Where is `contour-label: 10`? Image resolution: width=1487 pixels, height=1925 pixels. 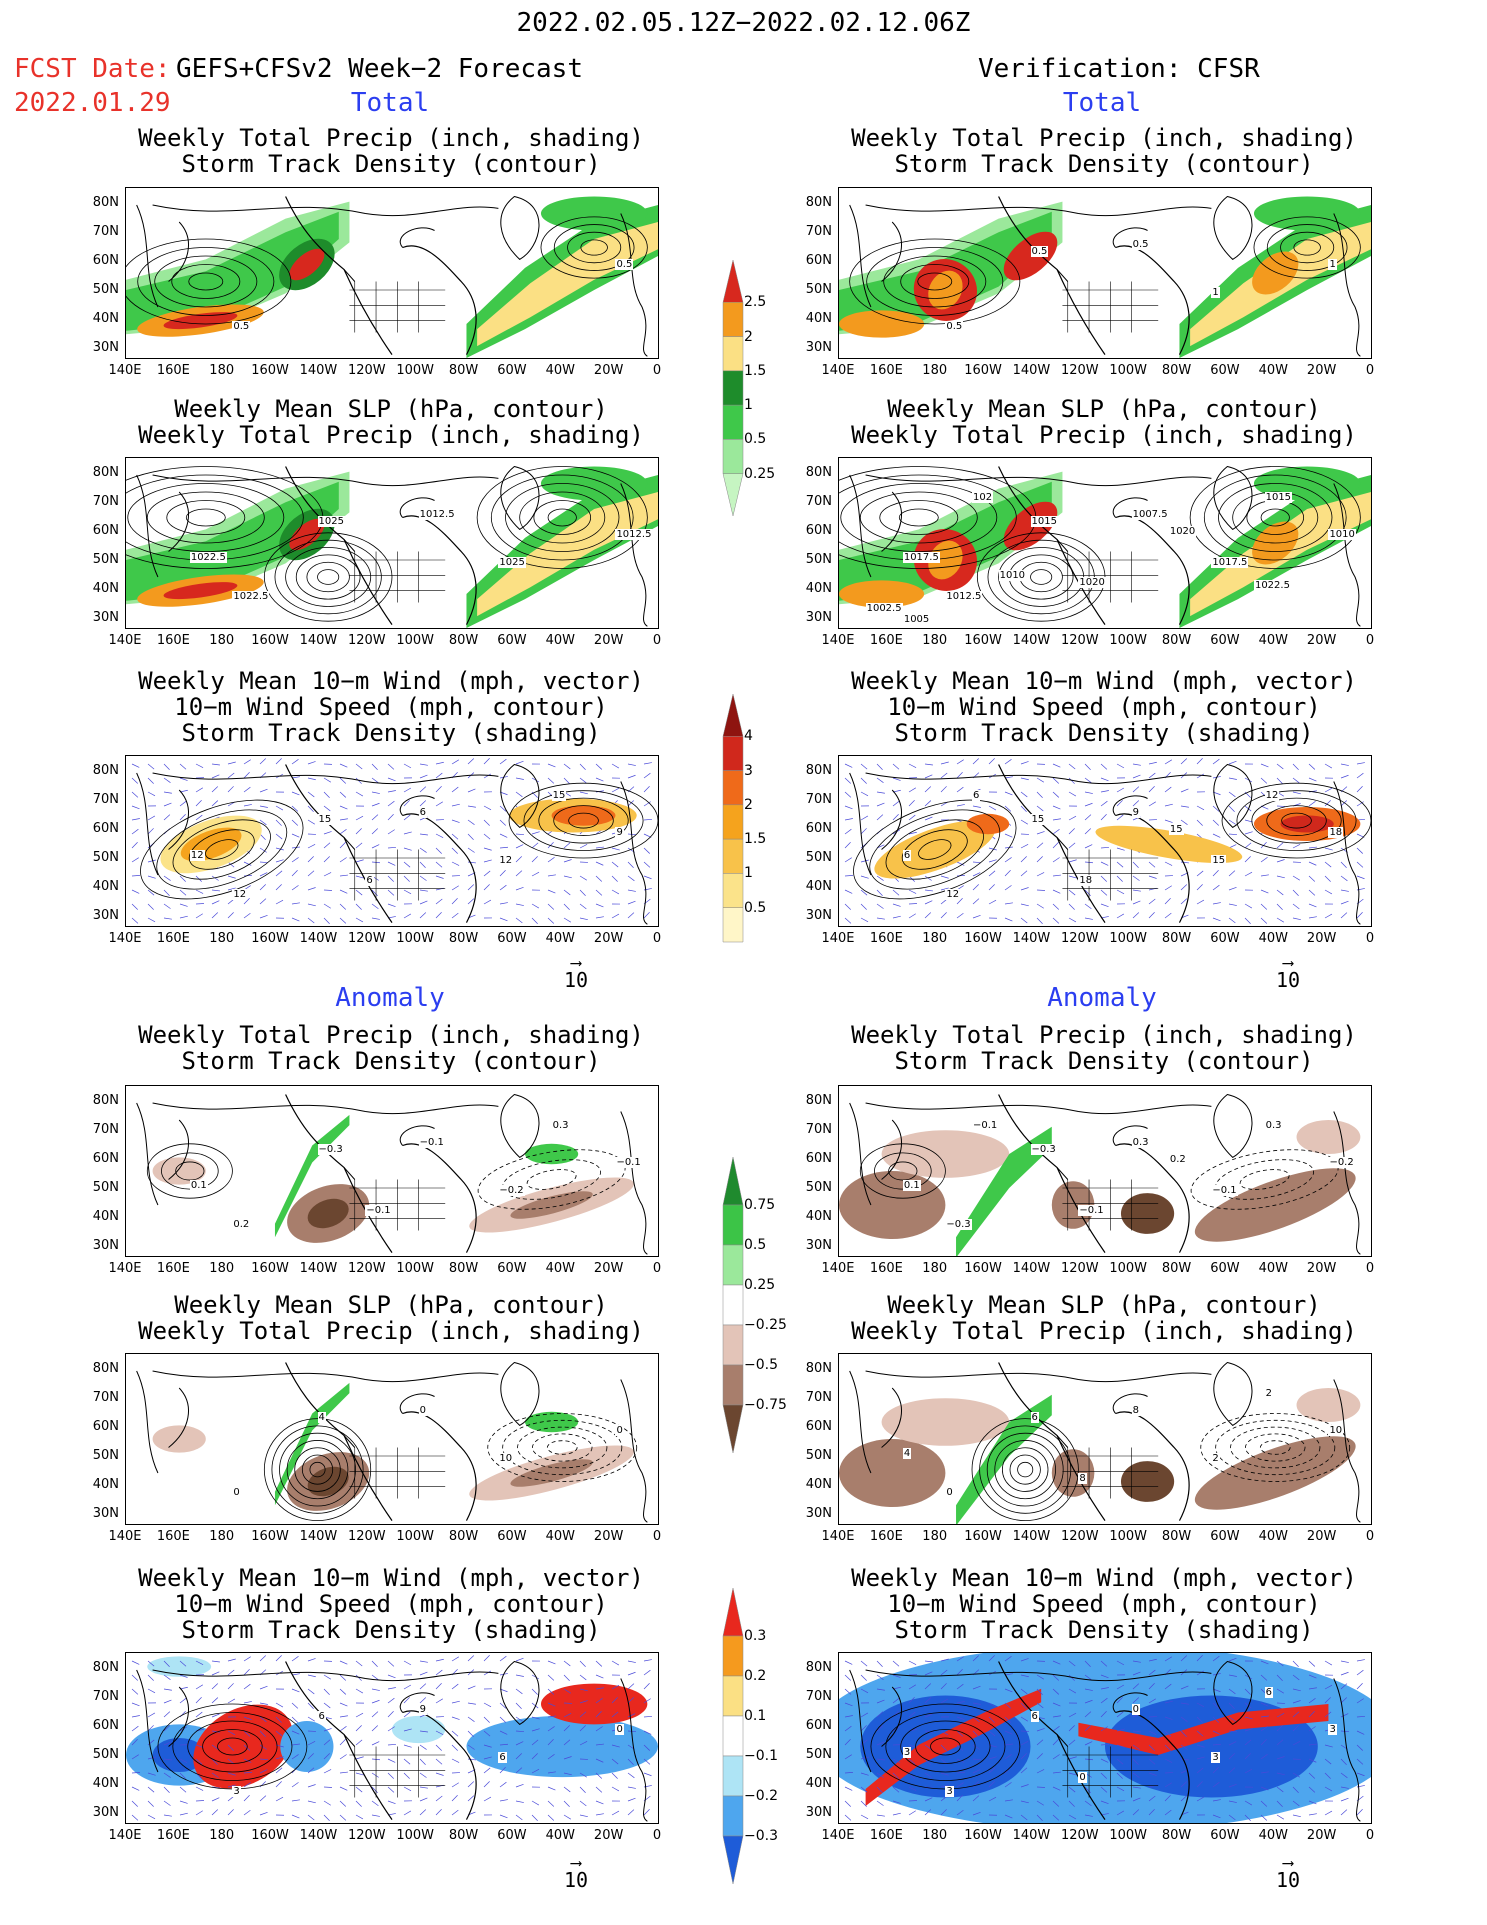 contour-label: 10 is located at coordinates (1336, 1431).